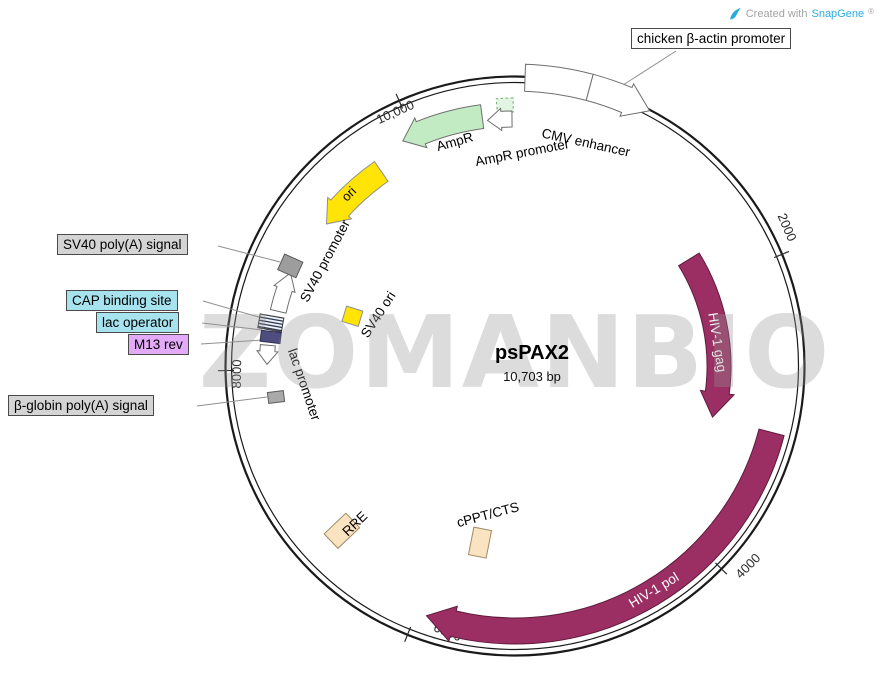  What do you see at coordinates (605, 536) in the screenshot?
I see `feature-hiv1-pol` at bounding box center [605, 536].